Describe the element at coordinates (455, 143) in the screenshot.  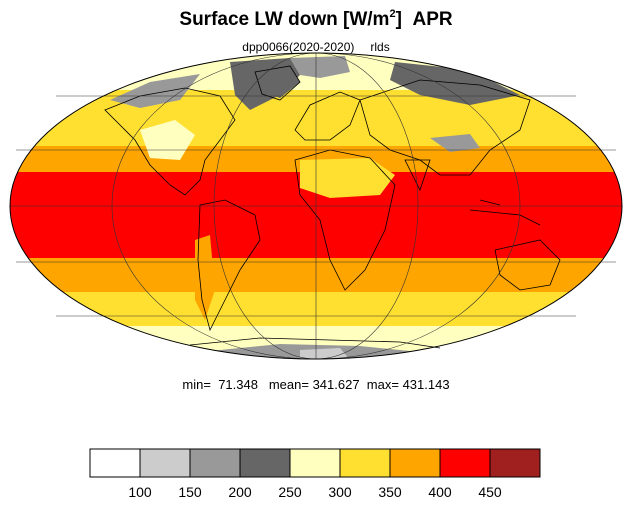
I see `tibet-gray` at that location.